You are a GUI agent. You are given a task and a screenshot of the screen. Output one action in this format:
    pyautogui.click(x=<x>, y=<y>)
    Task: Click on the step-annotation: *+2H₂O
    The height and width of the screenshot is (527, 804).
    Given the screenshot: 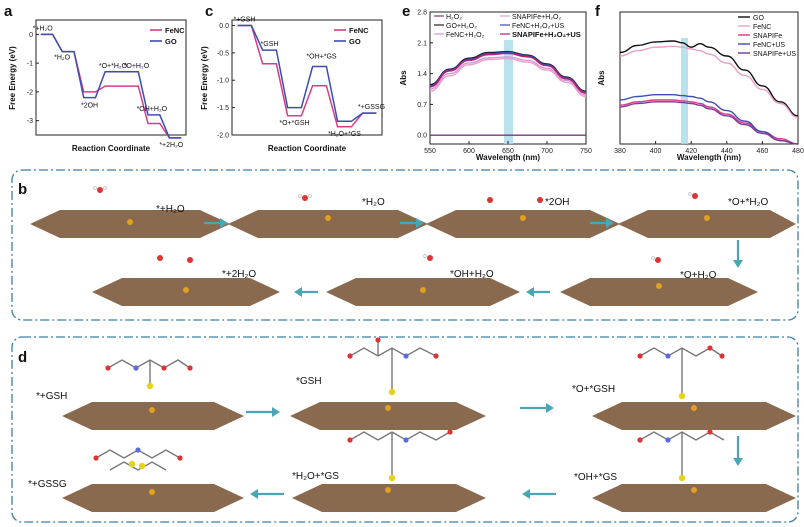 What is the action you would take?
    pyautogui.click(x=171, y=145)
    